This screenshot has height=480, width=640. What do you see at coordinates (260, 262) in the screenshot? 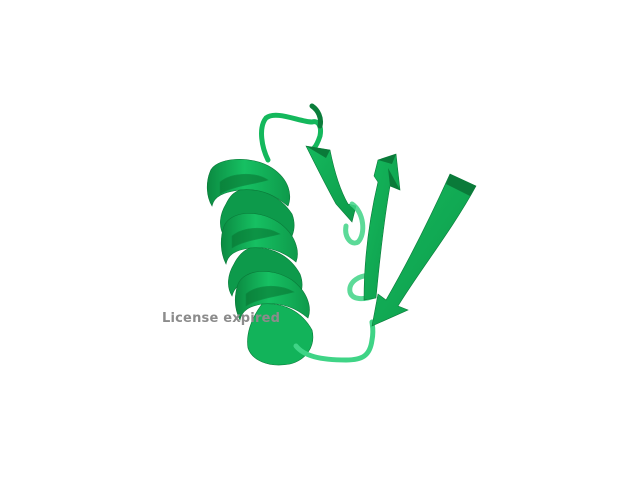
I see `alpha-helix` at bounding box center [260, 262].